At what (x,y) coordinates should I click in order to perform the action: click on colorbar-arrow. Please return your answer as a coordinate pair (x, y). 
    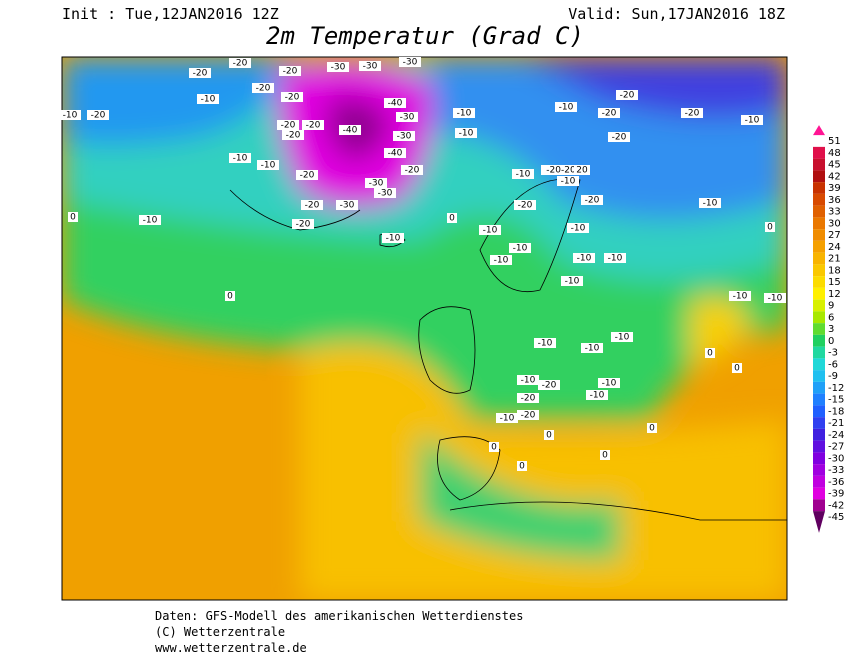
    Looking at the image, I should click on (819, 130).